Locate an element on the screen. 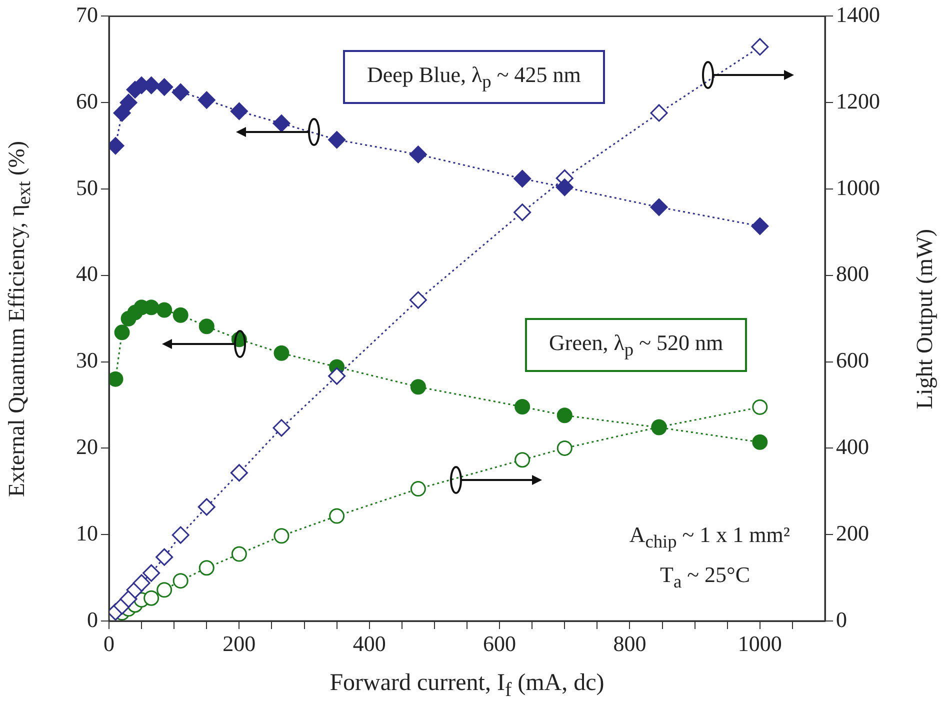 The width and height of the screenshot is (942, 720). y-tick-label: 10 is located at coordinates (87, 533).